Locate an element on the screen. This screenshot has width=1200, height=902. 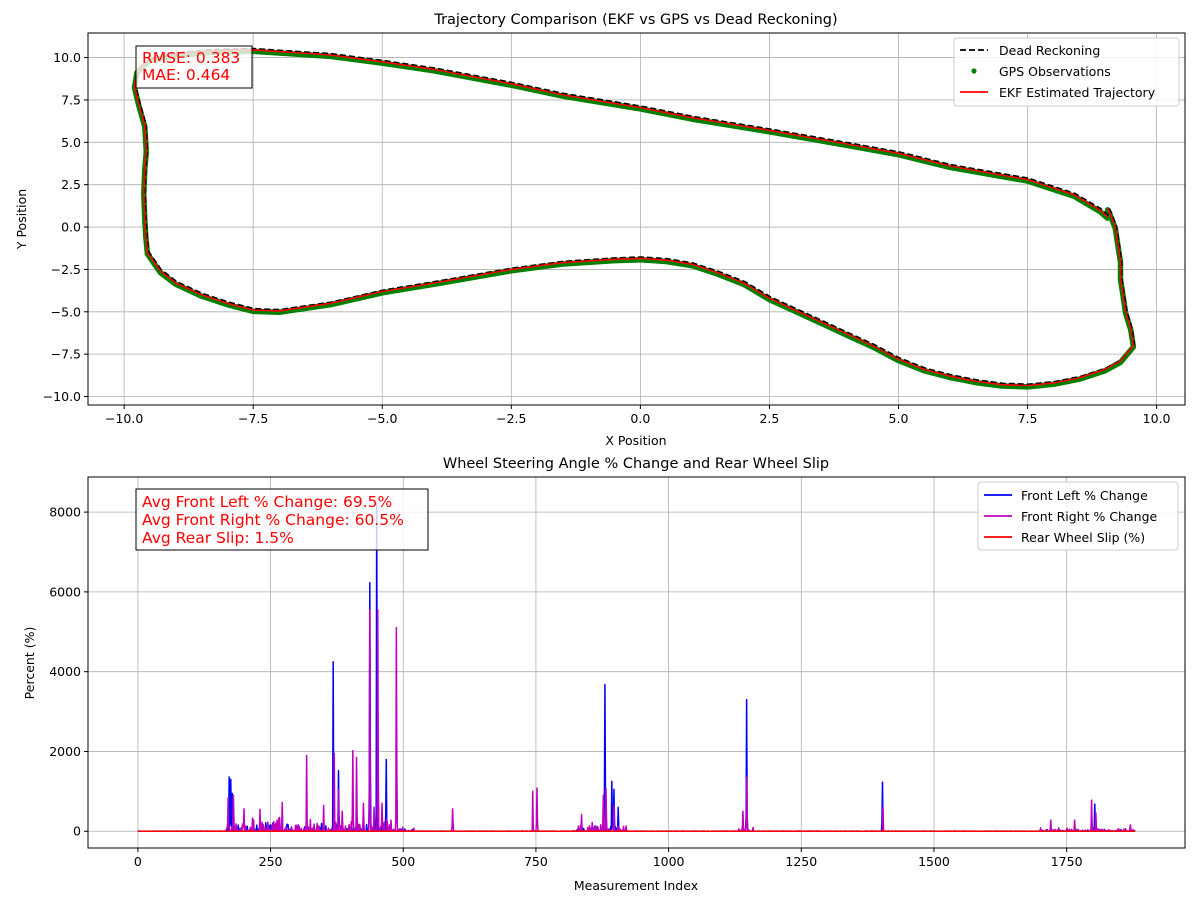
x-tick-label: 0 is located at coordinates (138, 861).